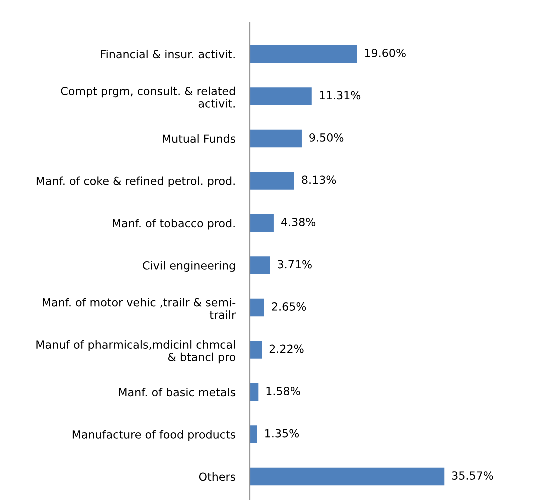 The height and width of the screenshot is (500, 540). Describe the element at coordinates (473, 476) in the screenshot. I see `data-label: 35.57%` at that location.